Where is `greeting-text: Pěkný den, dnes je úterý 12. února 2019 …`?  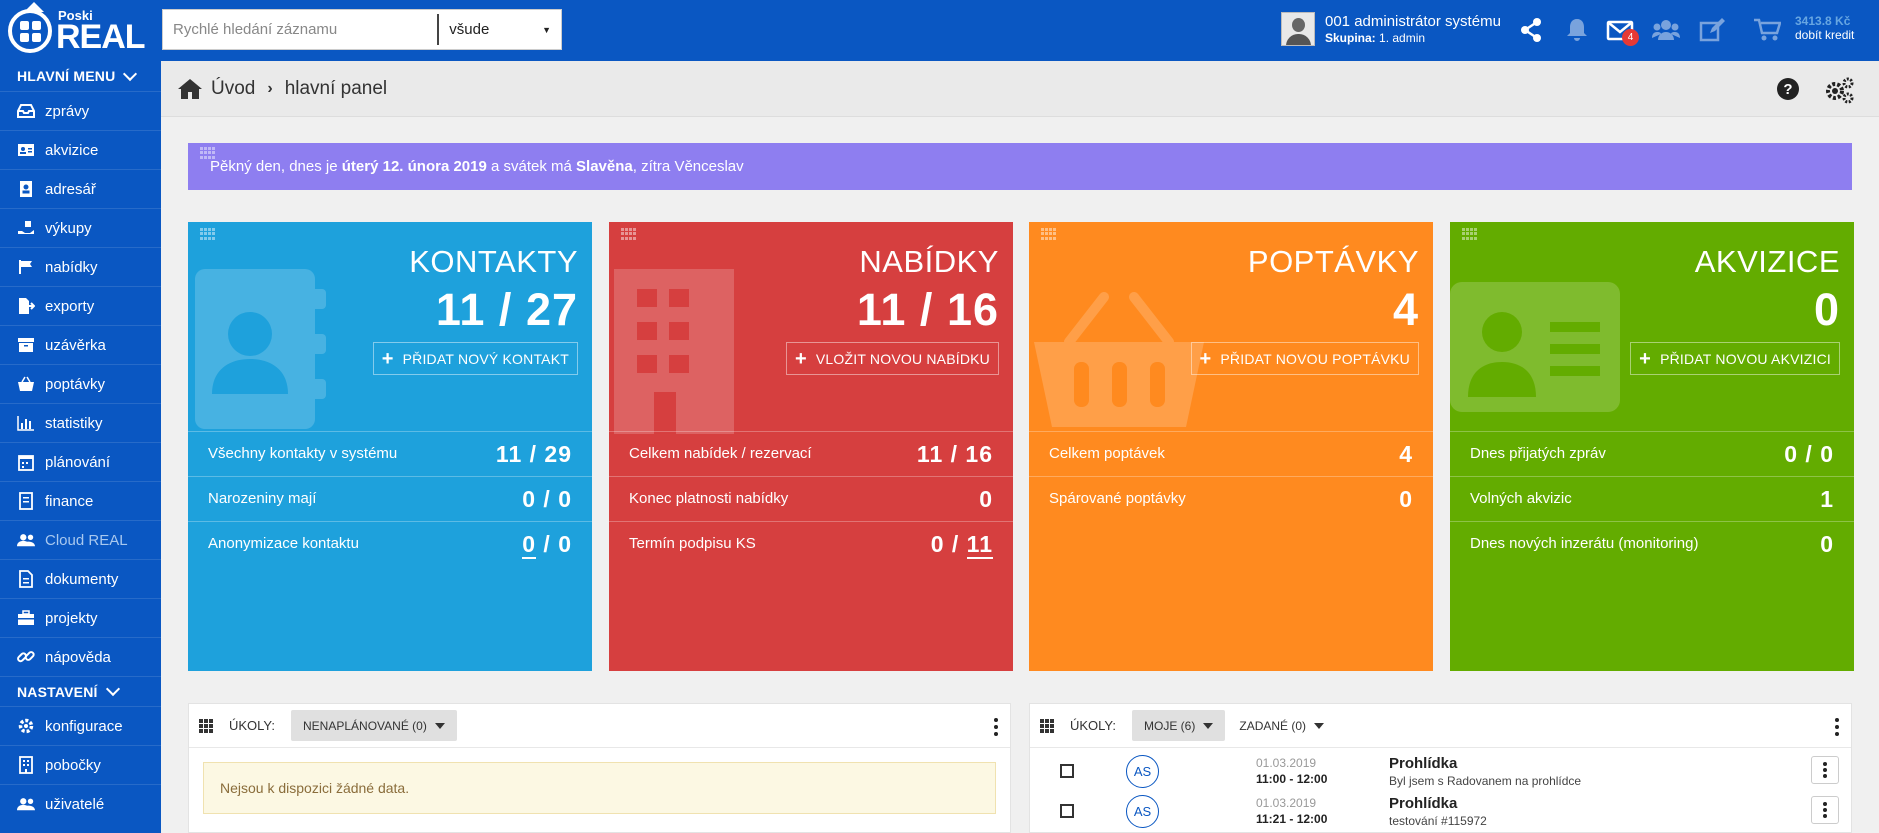 greeting-text: Pěkný den, dnes je úterý 12. února 2019 … is located at coordinates (477, 166).